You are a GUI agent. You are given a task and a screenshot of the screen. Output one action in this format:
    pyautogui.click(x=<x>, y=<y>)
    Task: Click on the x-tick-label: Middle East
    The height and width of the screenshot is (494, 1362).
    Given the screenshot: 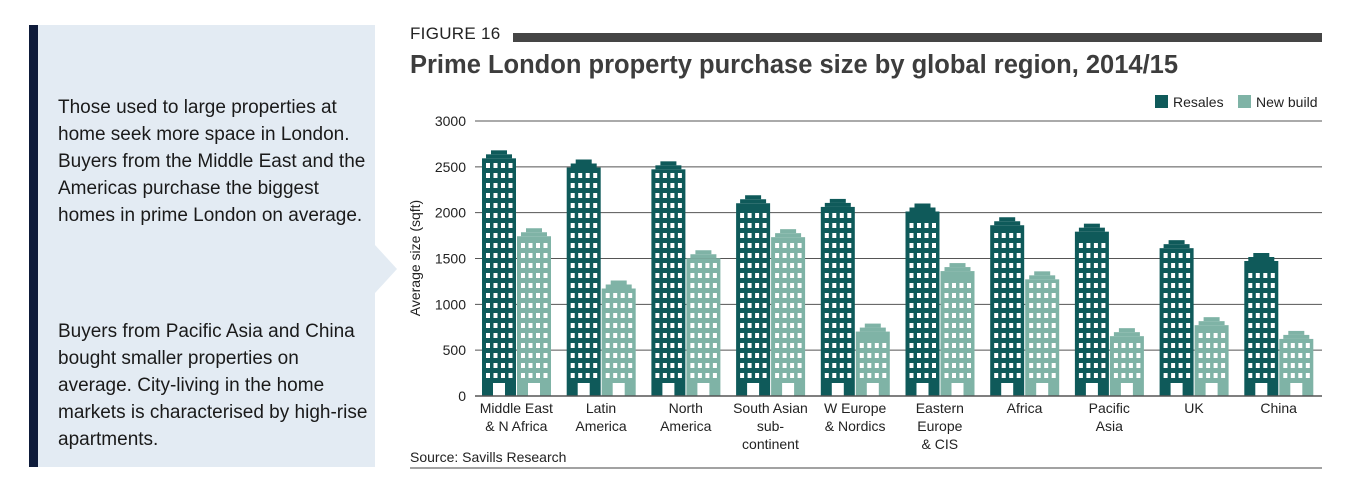 What is the action you would take?
    pyautogui.click(x=516, y=408)
    